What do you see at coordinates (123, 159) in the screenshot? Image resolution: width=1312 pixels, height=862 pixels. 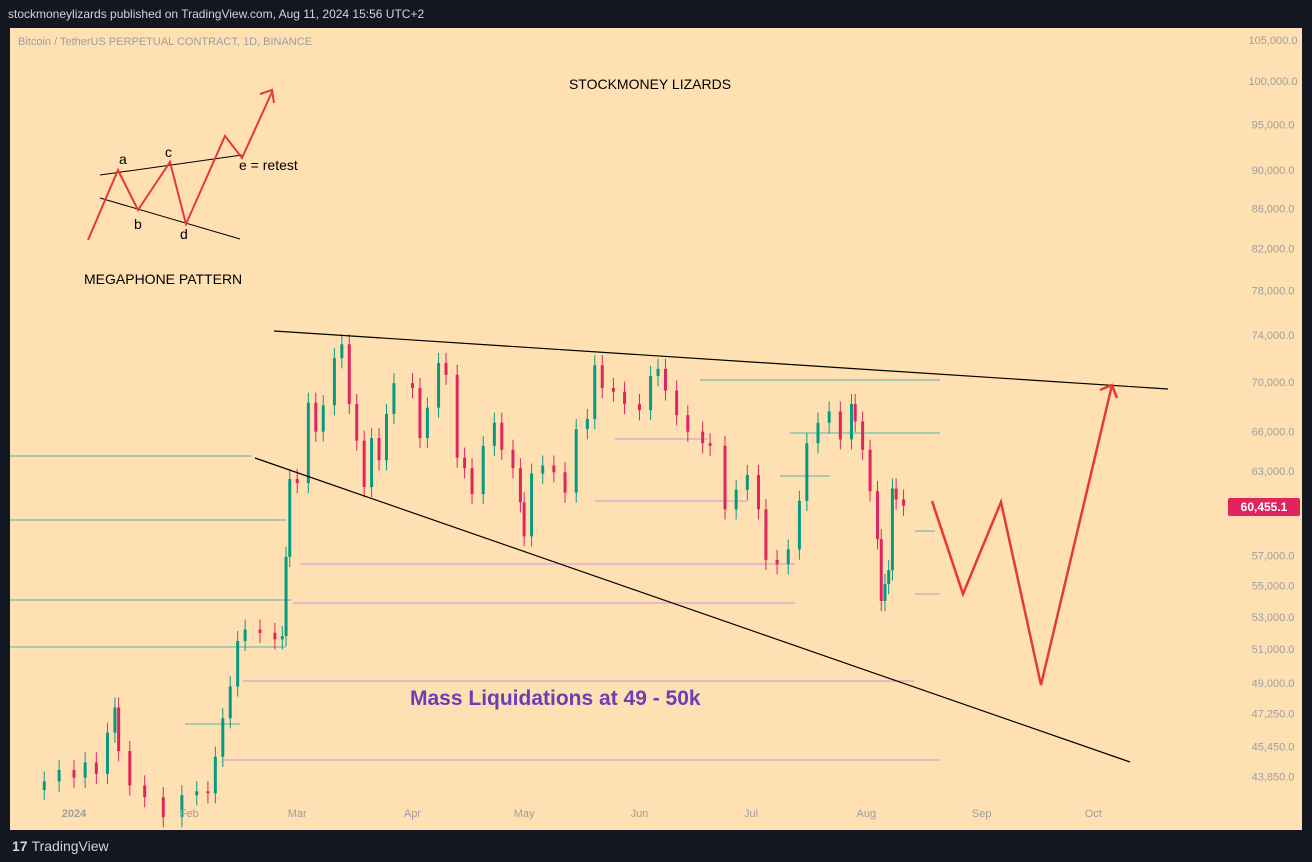 I see `label-a: a` at bounding box center [123, 159].